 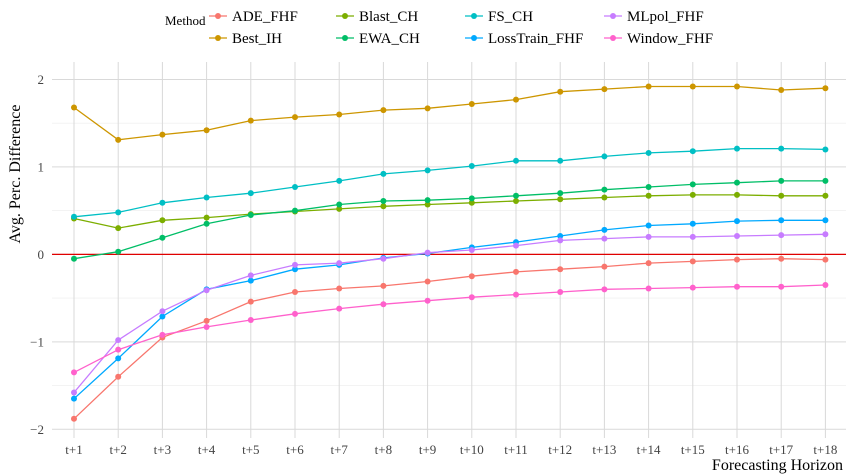 What do you see at coordinates (449, 182) in the screenshot?
I see `series-line-fs-ch` at bounding box center [449, 182].